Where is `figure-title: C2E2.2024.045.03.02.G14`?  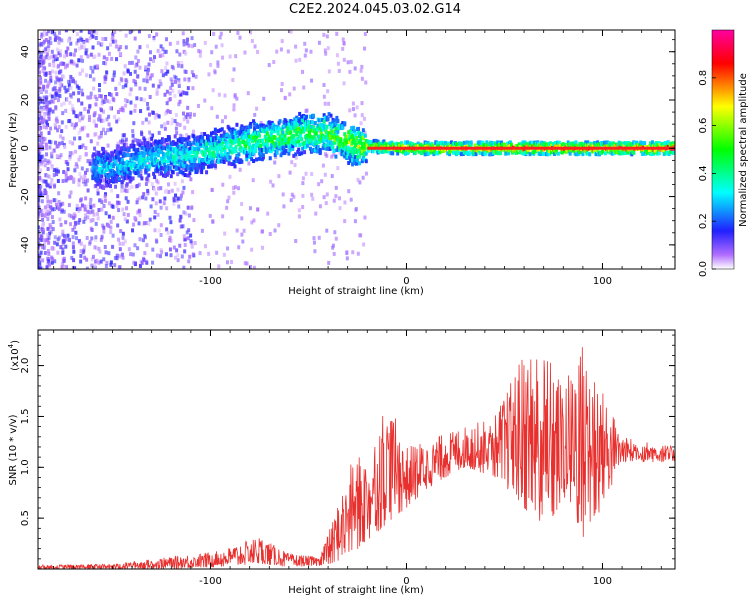
figure-title: C2E2.2024.045.03.02.G14 is located at coordinates (375, 9).